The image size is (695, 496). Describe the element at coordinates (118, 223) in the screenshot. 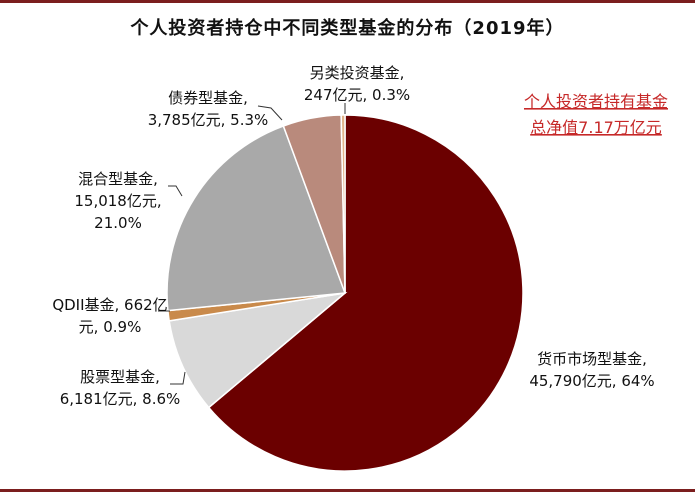

I see `slice-label-3-line-2: 21.0%` at that location.